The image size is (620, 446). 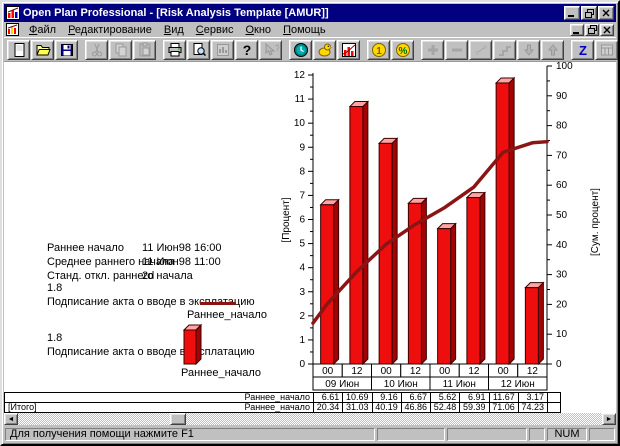 I want to click on new-document-icon, so click(x=19, y=50).